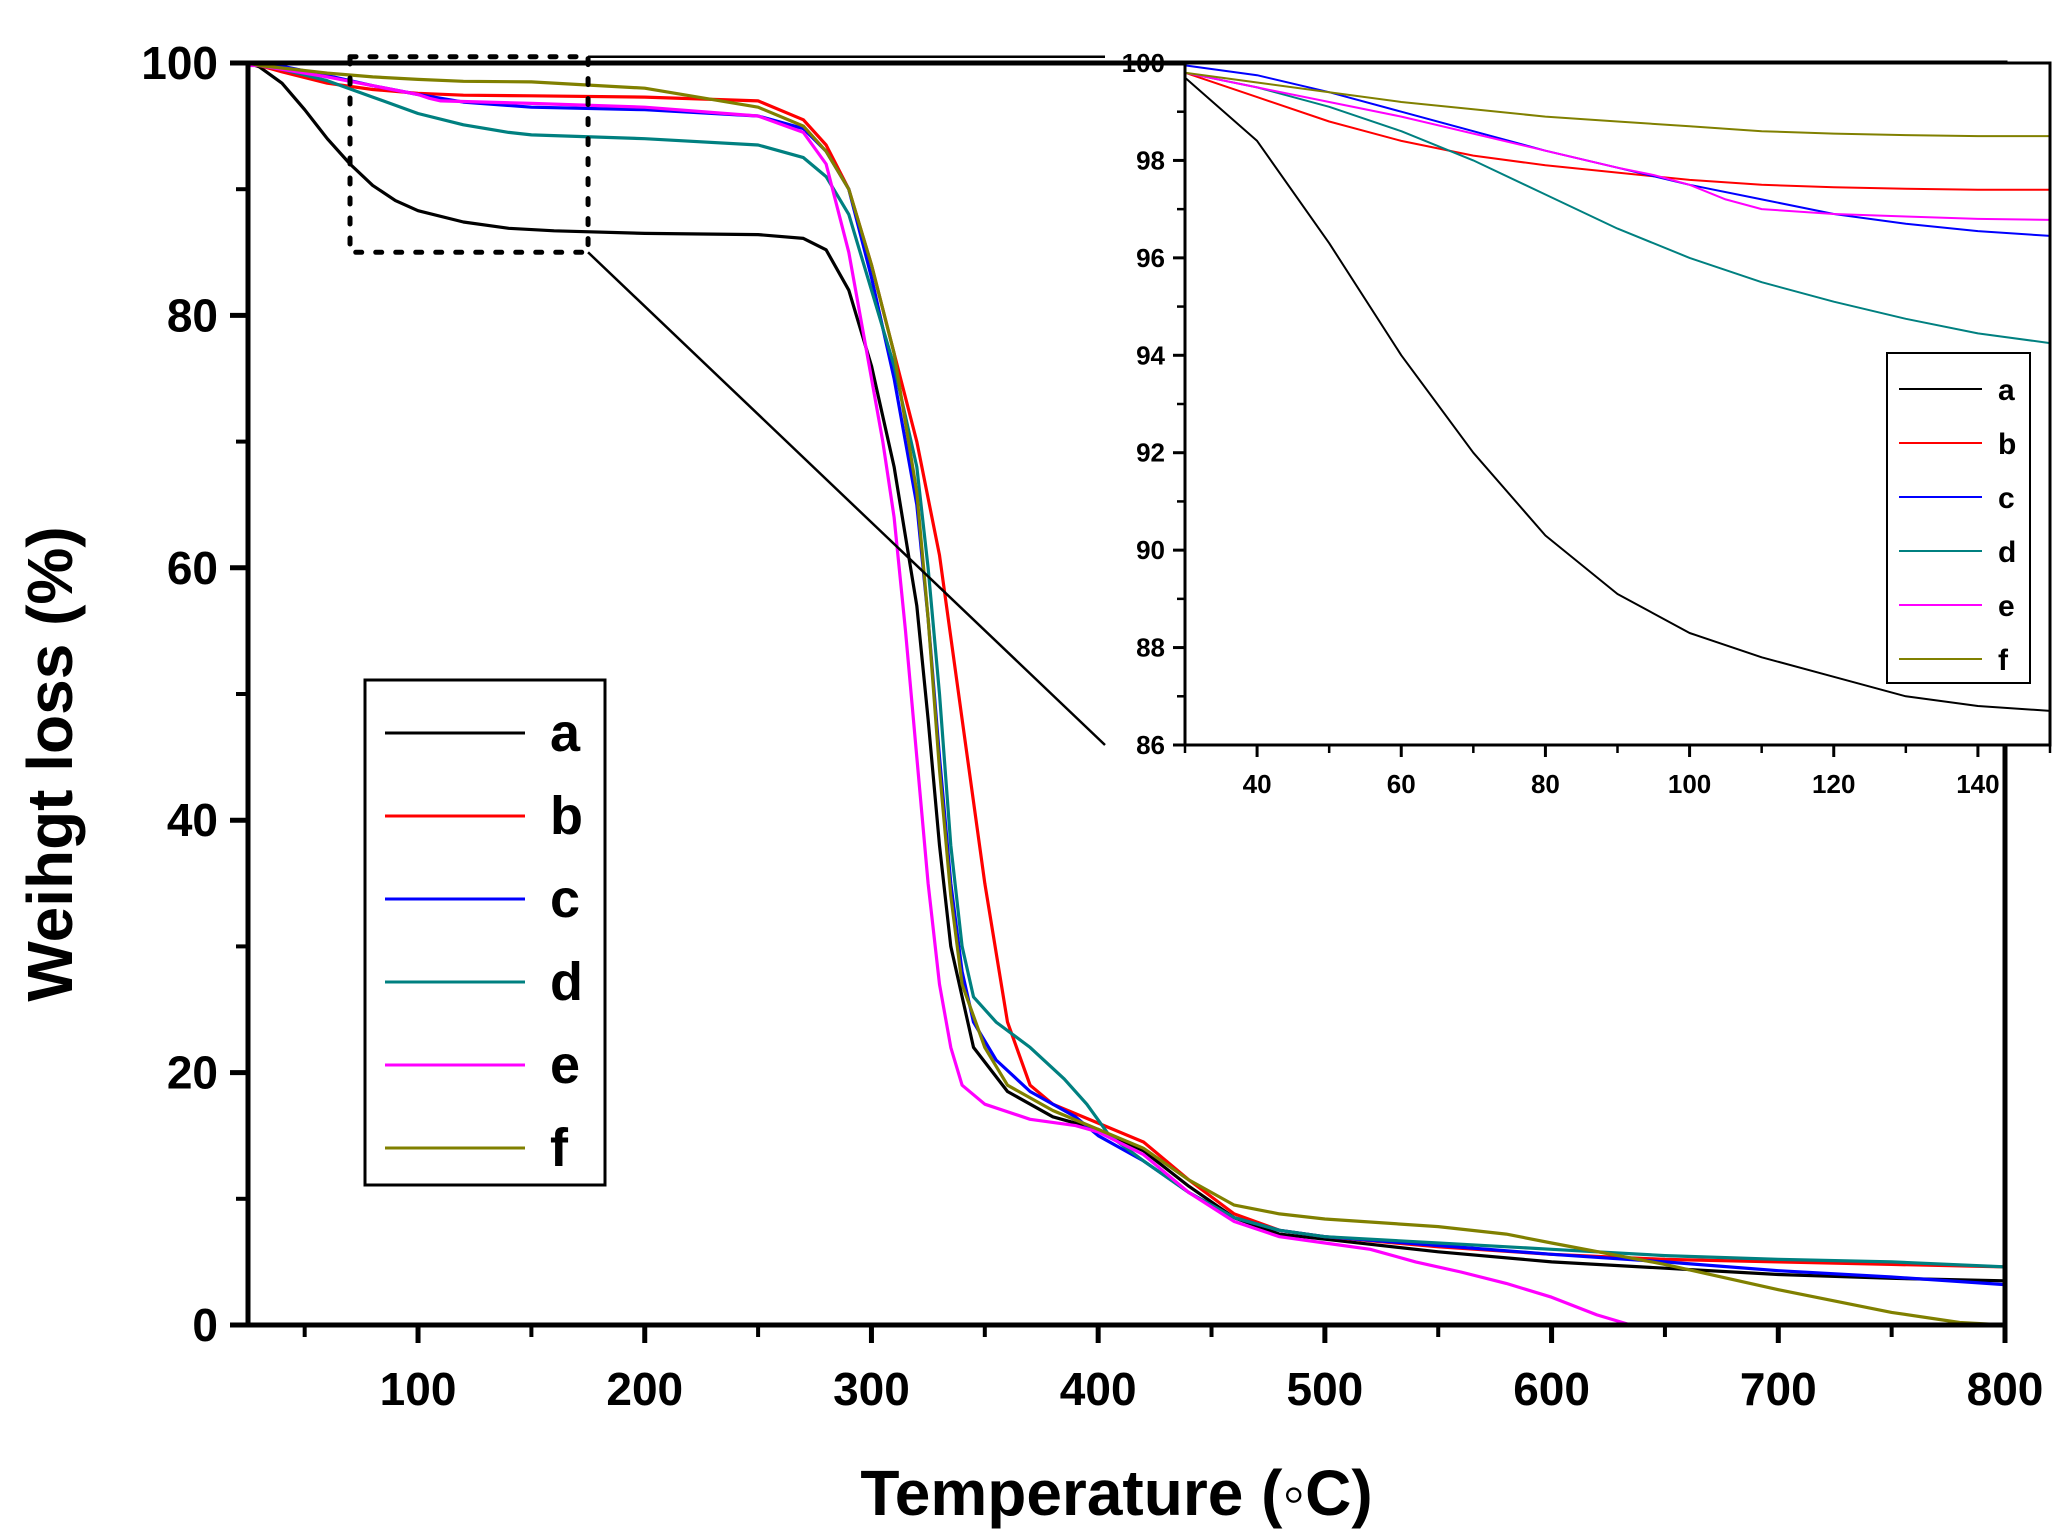 Image resolution: width=2068 pixels, height=1538 pixels. I want to click on inset-legend-label-f: f, so click(2003, 660).